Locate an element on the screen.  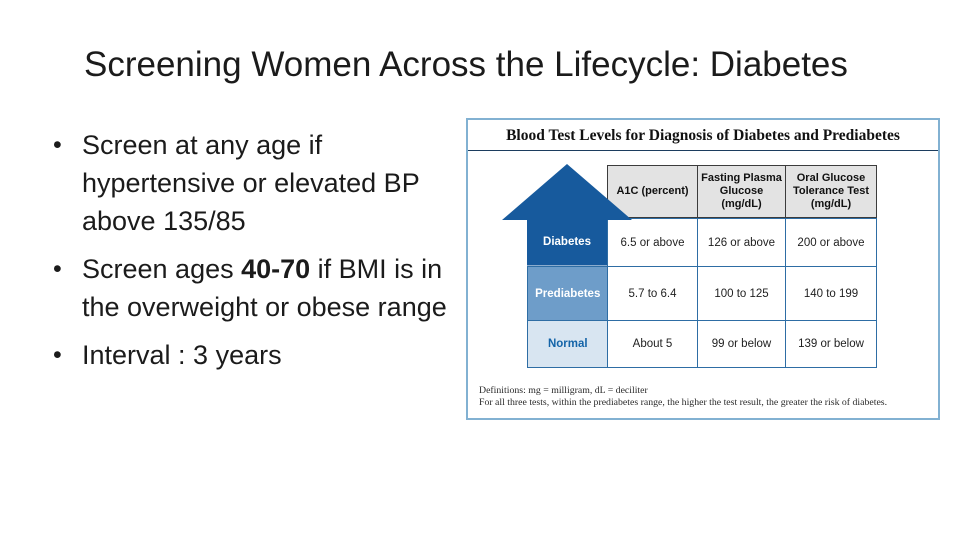
column-header-a1c: A1C (percent) is located at coordinates (652, 191).